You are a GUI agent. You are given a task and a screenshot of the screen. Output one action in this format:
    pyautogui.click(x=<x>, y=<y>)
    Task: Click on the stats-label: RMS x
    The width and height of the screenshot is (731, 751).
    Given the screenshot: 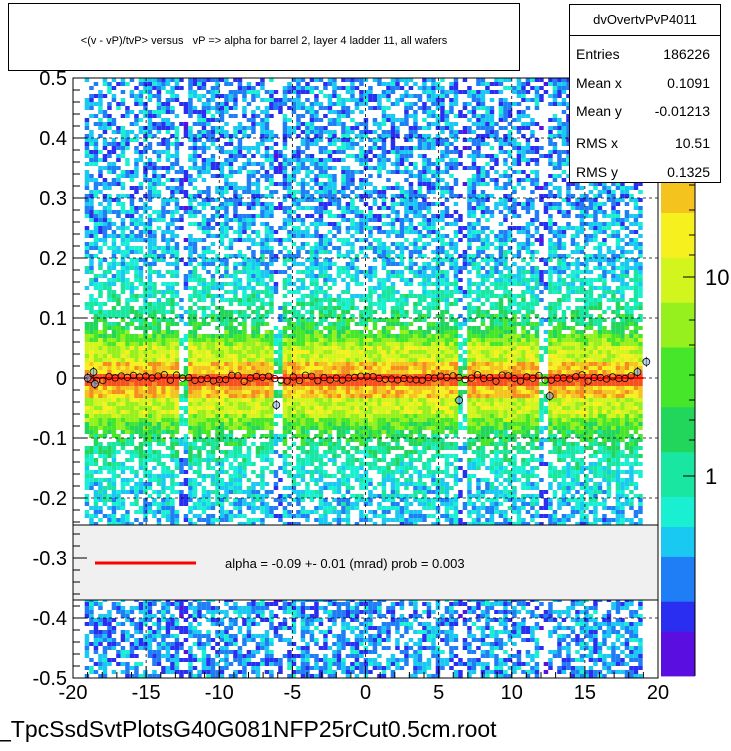 What is the action you would take?
    pyautogui.click(x=597, y=143)
    